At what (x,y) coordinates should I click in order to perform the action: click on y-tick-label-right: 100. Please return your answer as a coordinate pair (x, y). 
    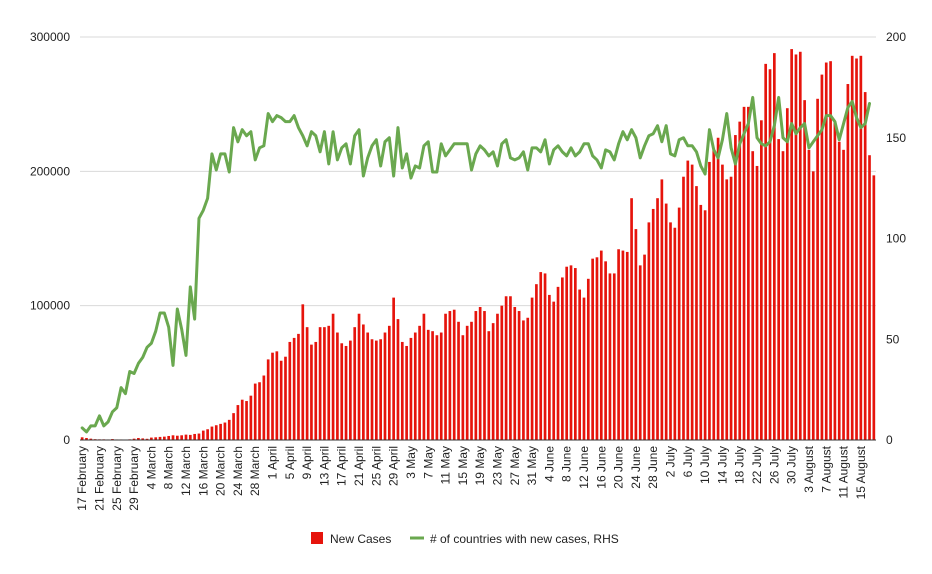
    Looking at the image, I should click on (896, 239).